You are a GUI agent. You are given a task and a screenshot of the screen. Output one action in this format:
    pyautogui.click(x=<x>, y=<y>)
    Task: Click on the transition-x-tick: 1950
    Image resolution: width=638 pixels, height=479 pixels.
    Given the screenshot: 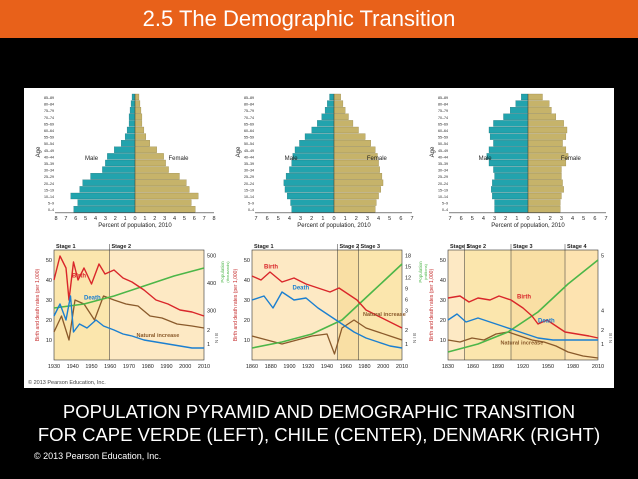 What is the action you would take?
    pyautogui.click(x=548, y=367)
    